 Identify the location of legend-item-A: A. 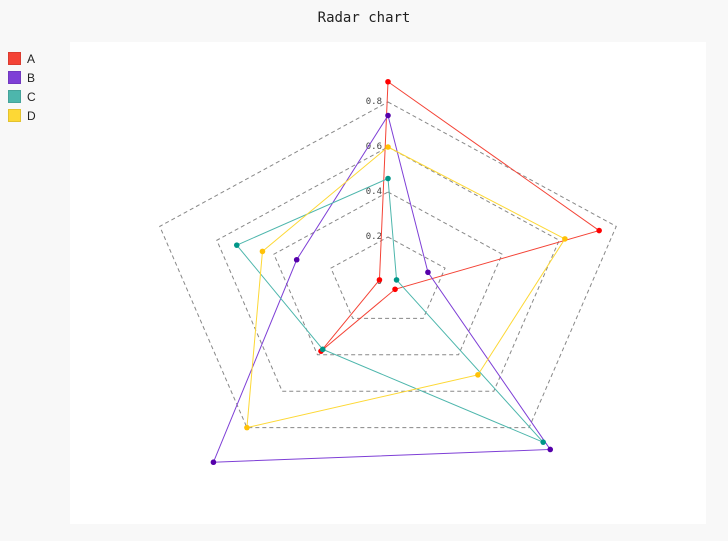
(22, 58).